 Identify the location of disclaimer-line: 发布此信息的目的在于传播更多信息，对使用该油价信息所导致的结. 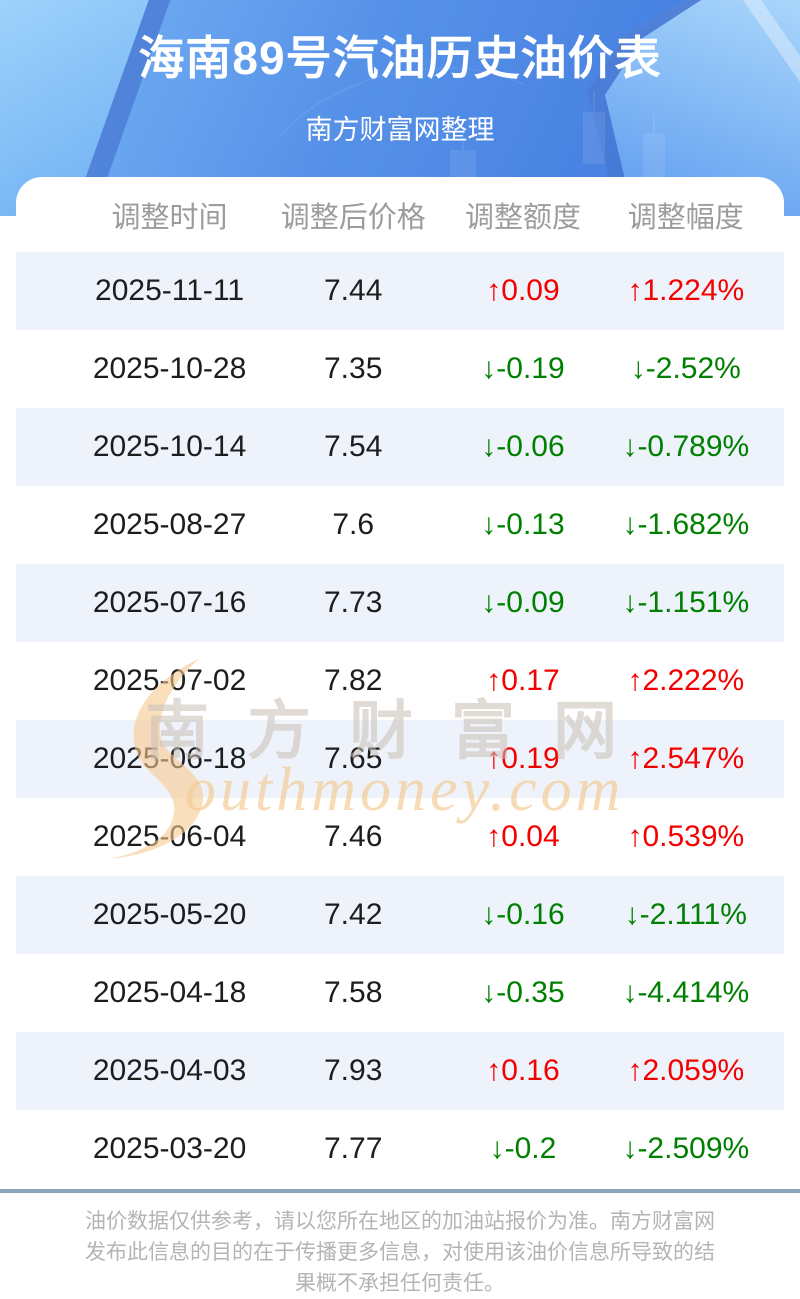
(400, 1252).